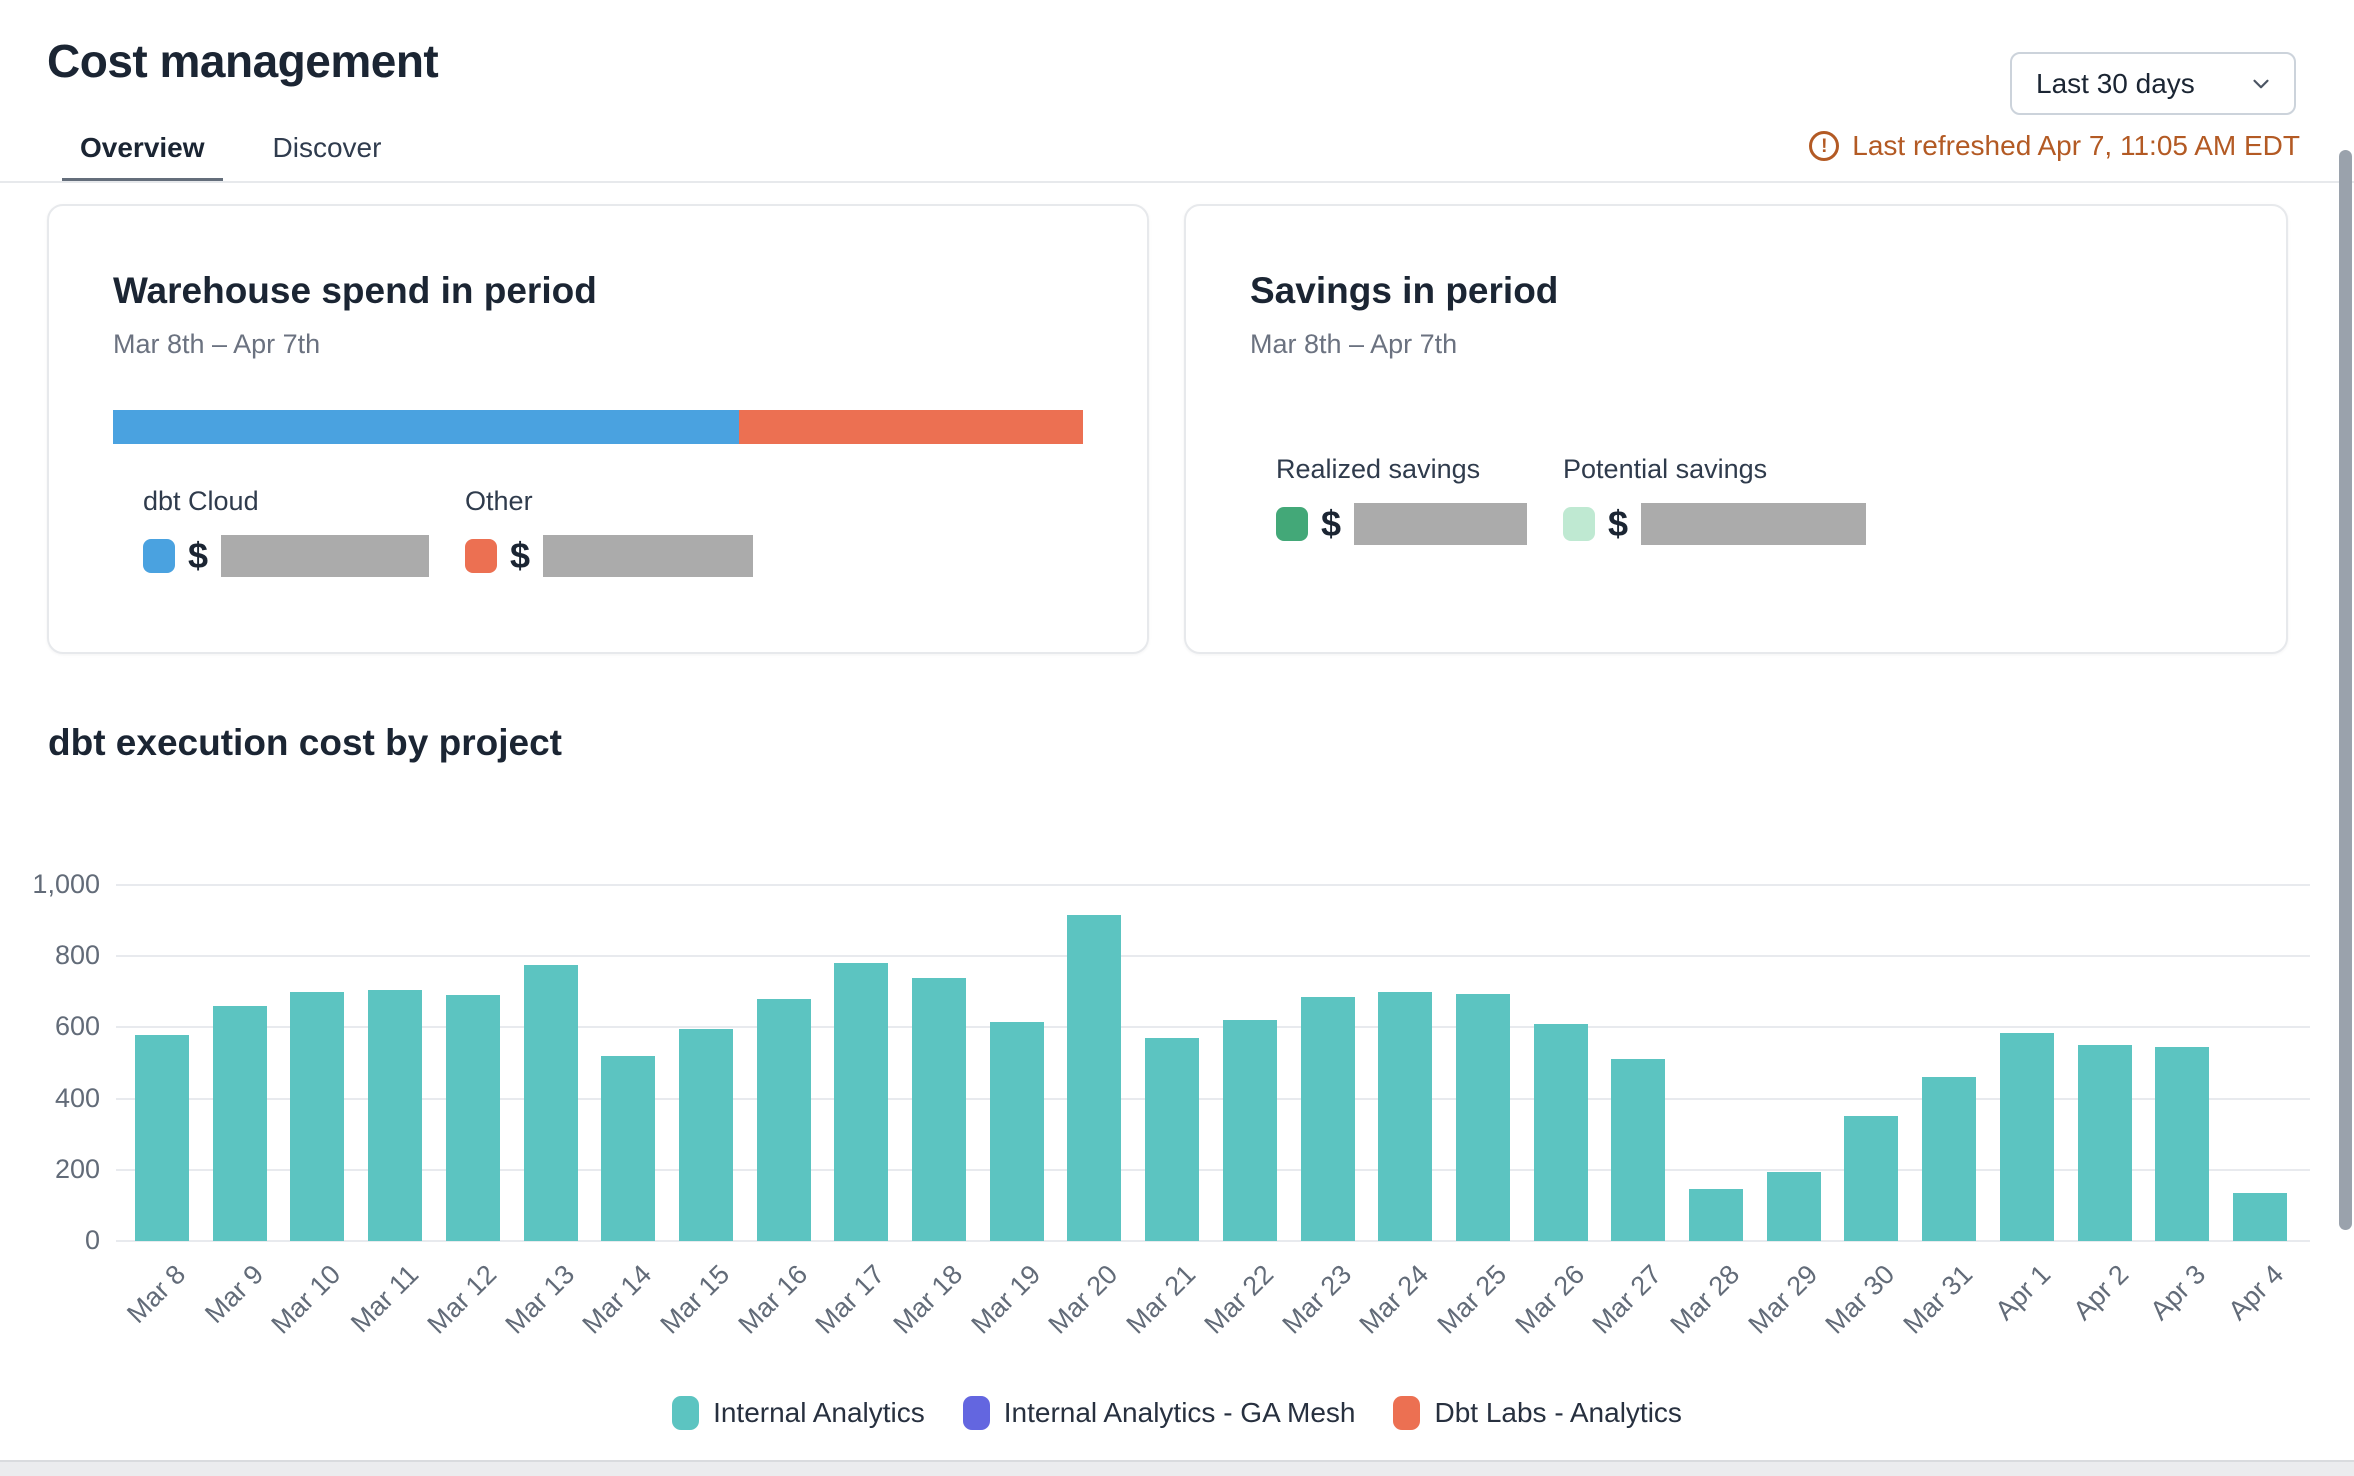 This screenshot has width=2354, height=1476. Describe the element at coordinates (159, 556) in the screenshot. I see `dbt-cloud-swatch` at that location.